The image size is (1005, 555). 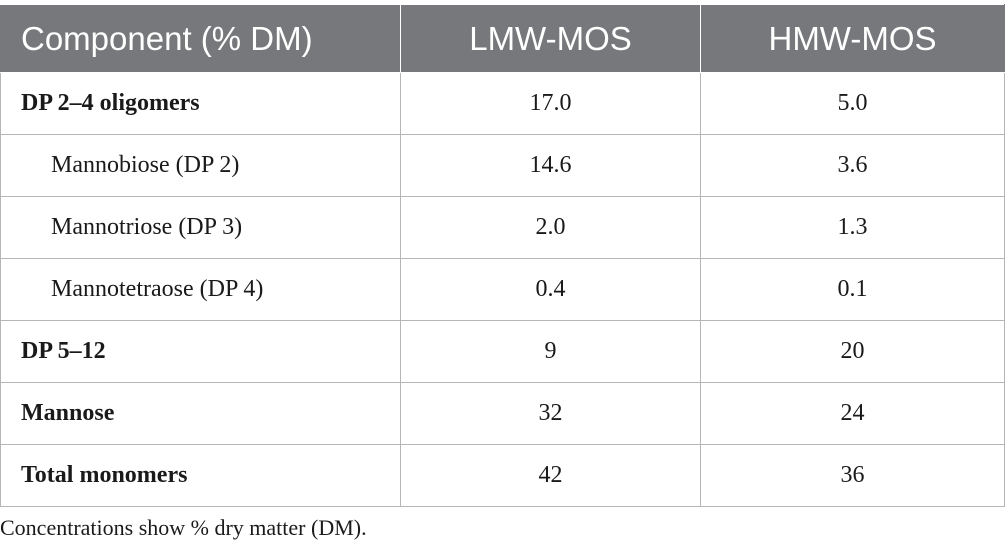 I want to click on header-hmw-mos: HMW-MOS, so click(x=852, y=38).